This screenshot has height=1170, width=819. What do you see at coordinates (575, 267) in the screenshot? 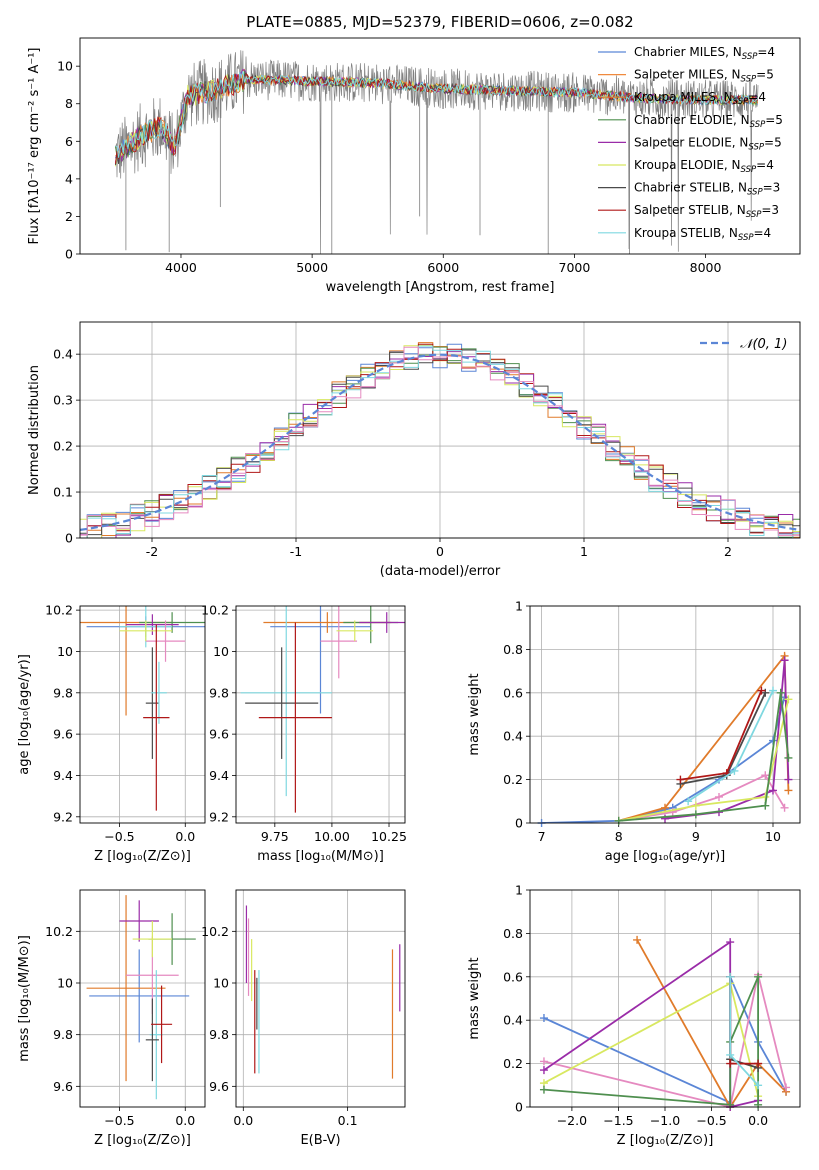
I see `x-tick-label: 7000` at bounding box center [575, 267].